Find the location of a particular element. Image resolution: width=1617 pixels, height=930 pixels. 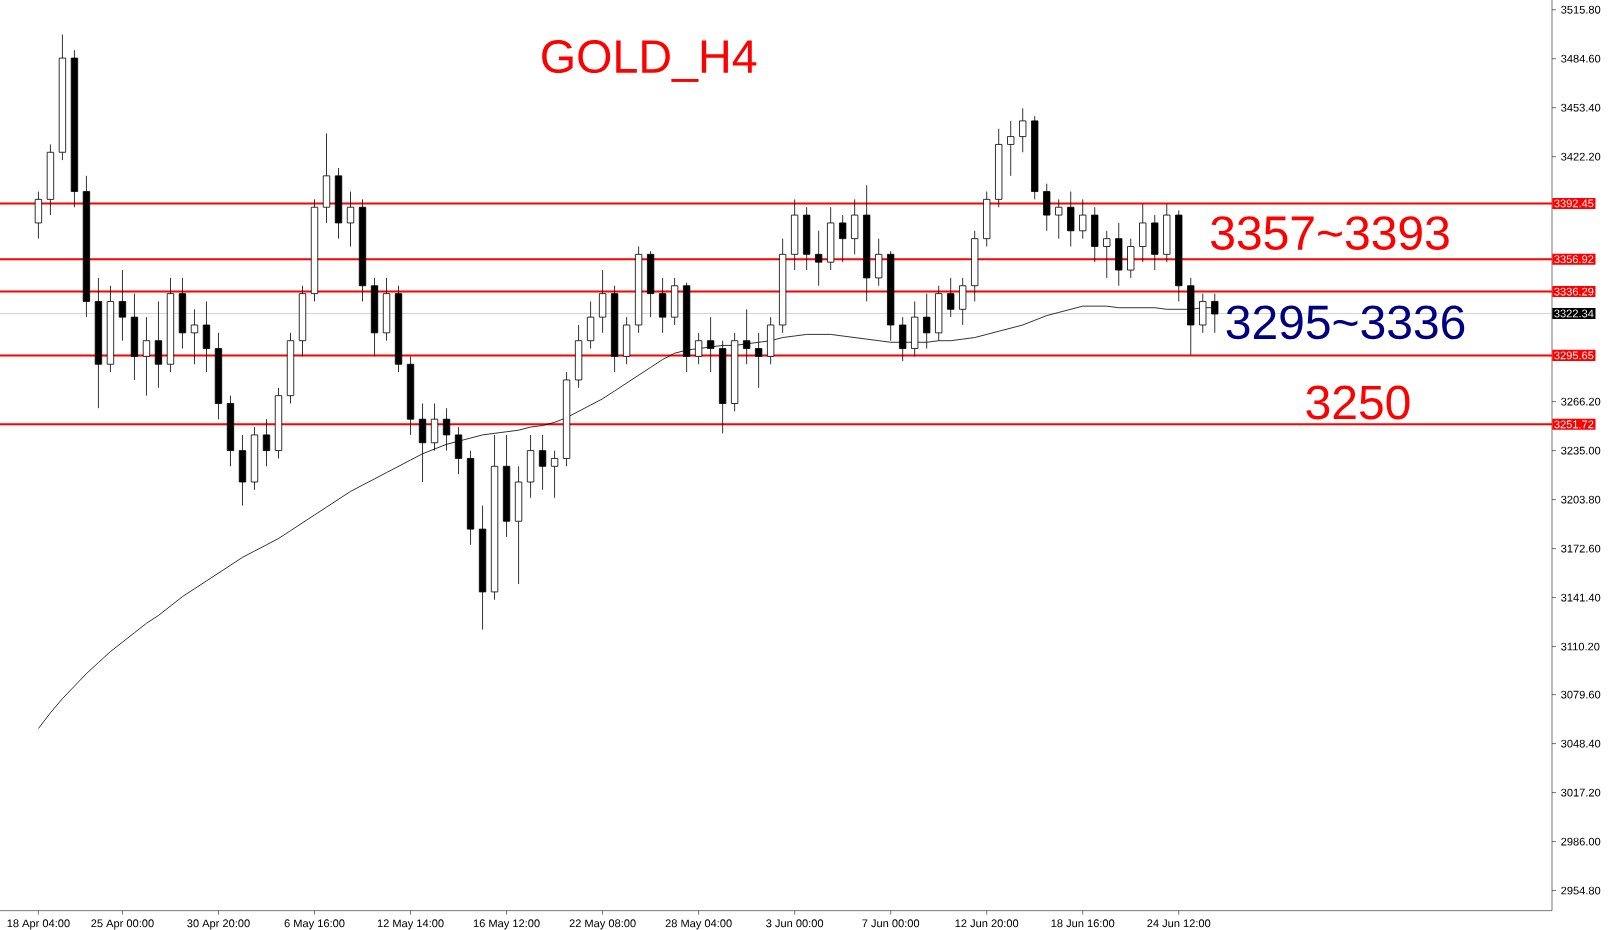

text: GOLD_H4 is located at coordinates (649, 61).